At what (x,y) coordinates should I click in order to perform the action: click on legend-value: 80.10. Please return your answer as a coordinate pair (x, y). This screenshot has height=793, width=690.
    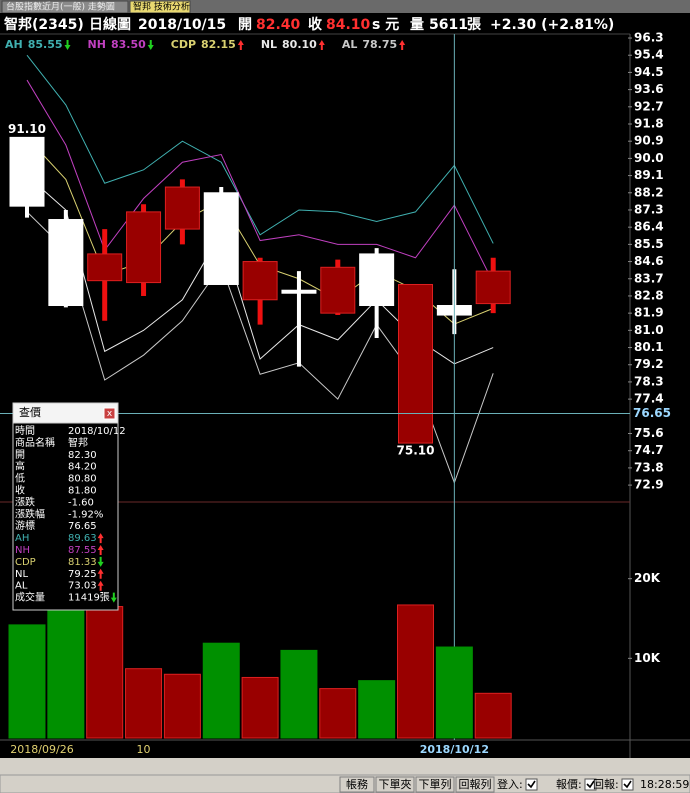
    Looking at the image, I should click on (299, 44).